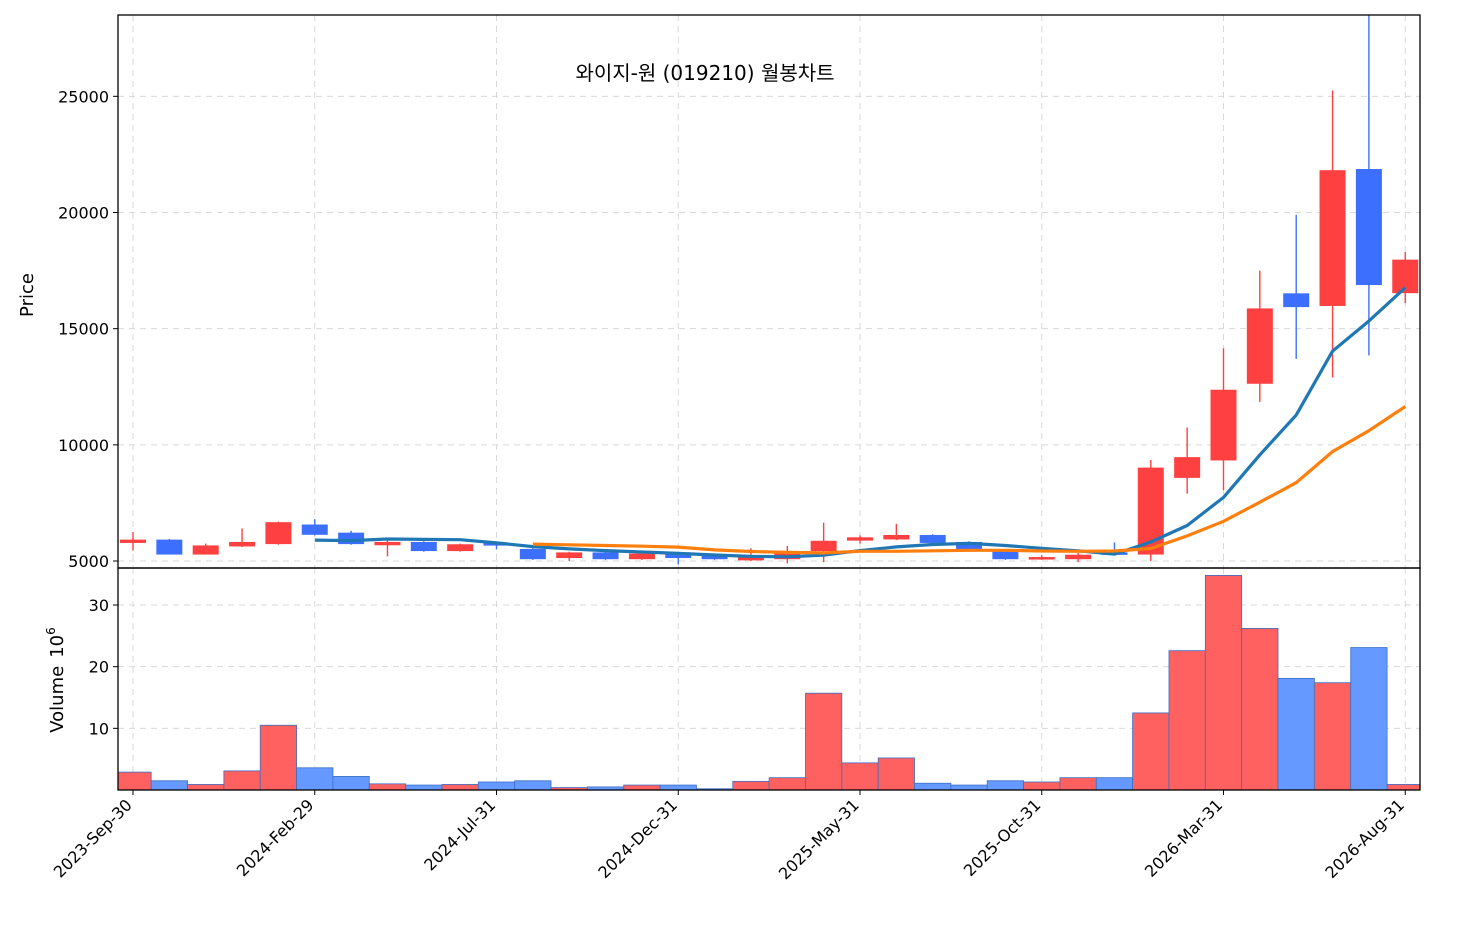 The image size is (1469, 928). What do you see at coordinates (704, 73) in the screenshot?
I see `chart-title: 와이지-원 (019210) 월봉차트` at bounding box center [704, 73].